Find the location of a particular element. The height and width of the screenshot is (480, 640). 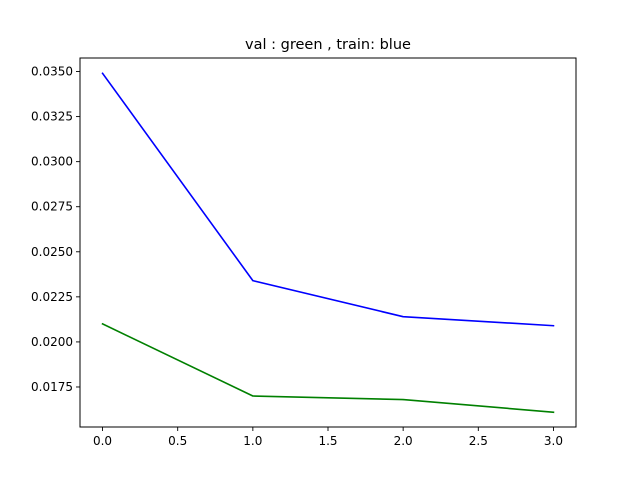

x-tick-label: 0.0 is located at coordinates (102, 441).